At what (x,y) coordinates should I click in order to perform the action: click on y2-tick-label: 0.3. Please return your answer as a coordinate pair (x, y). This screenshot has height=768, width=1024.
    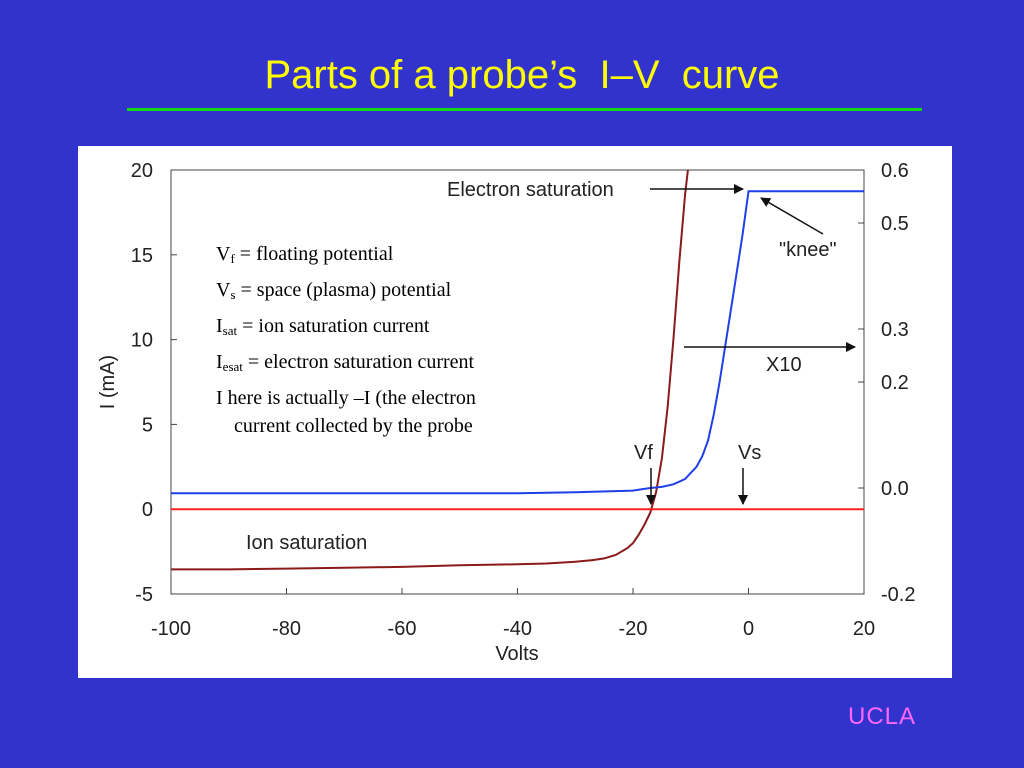
    Looking at the image, I should click on (895, 330).